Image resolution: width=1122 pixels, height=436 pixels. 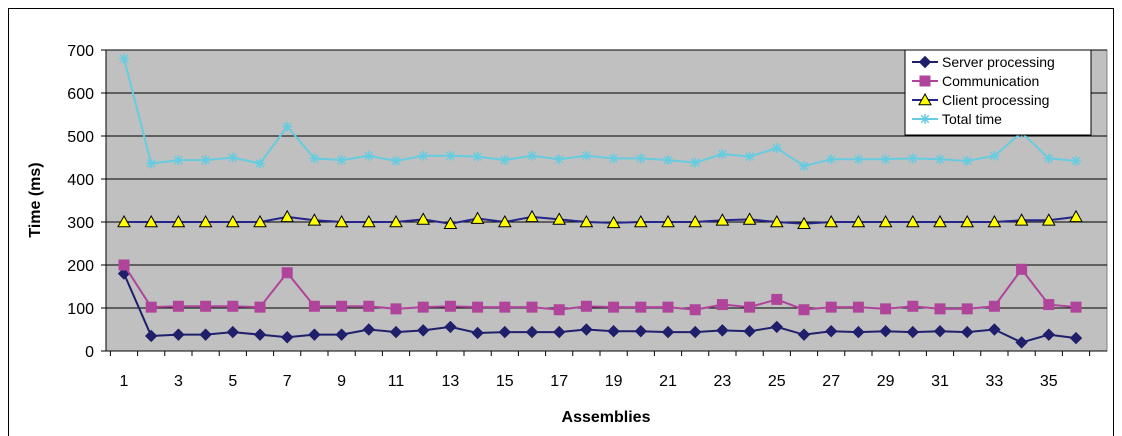 I want to click on x-axis-title: Assemblies, so click(x=606, y=417).